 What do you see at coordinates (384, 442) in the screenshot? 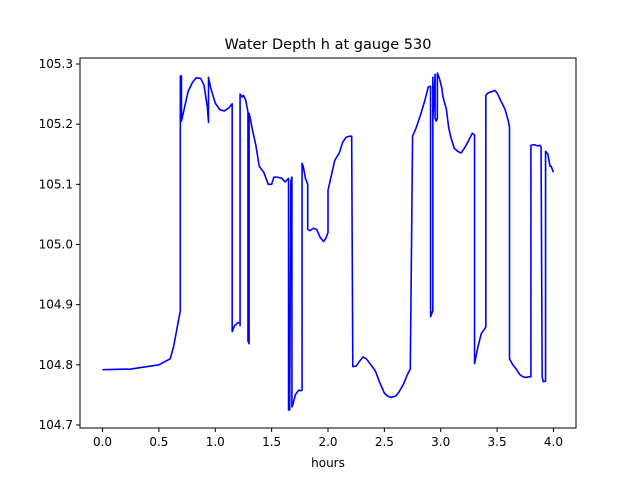
I see `x-tick-label: 2.5` at bounding box center [384, 442].